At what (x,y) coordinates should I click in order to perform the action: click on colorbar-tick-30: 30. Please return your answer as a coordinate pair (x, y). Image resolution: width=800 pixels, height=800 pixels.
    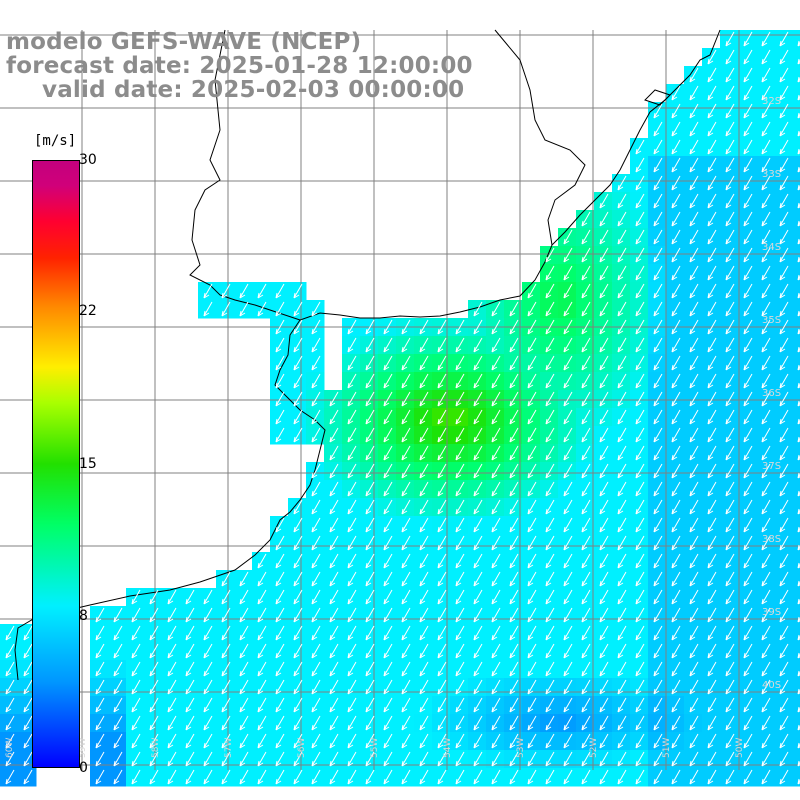
    Looking at the image, I should click on (88, 160).